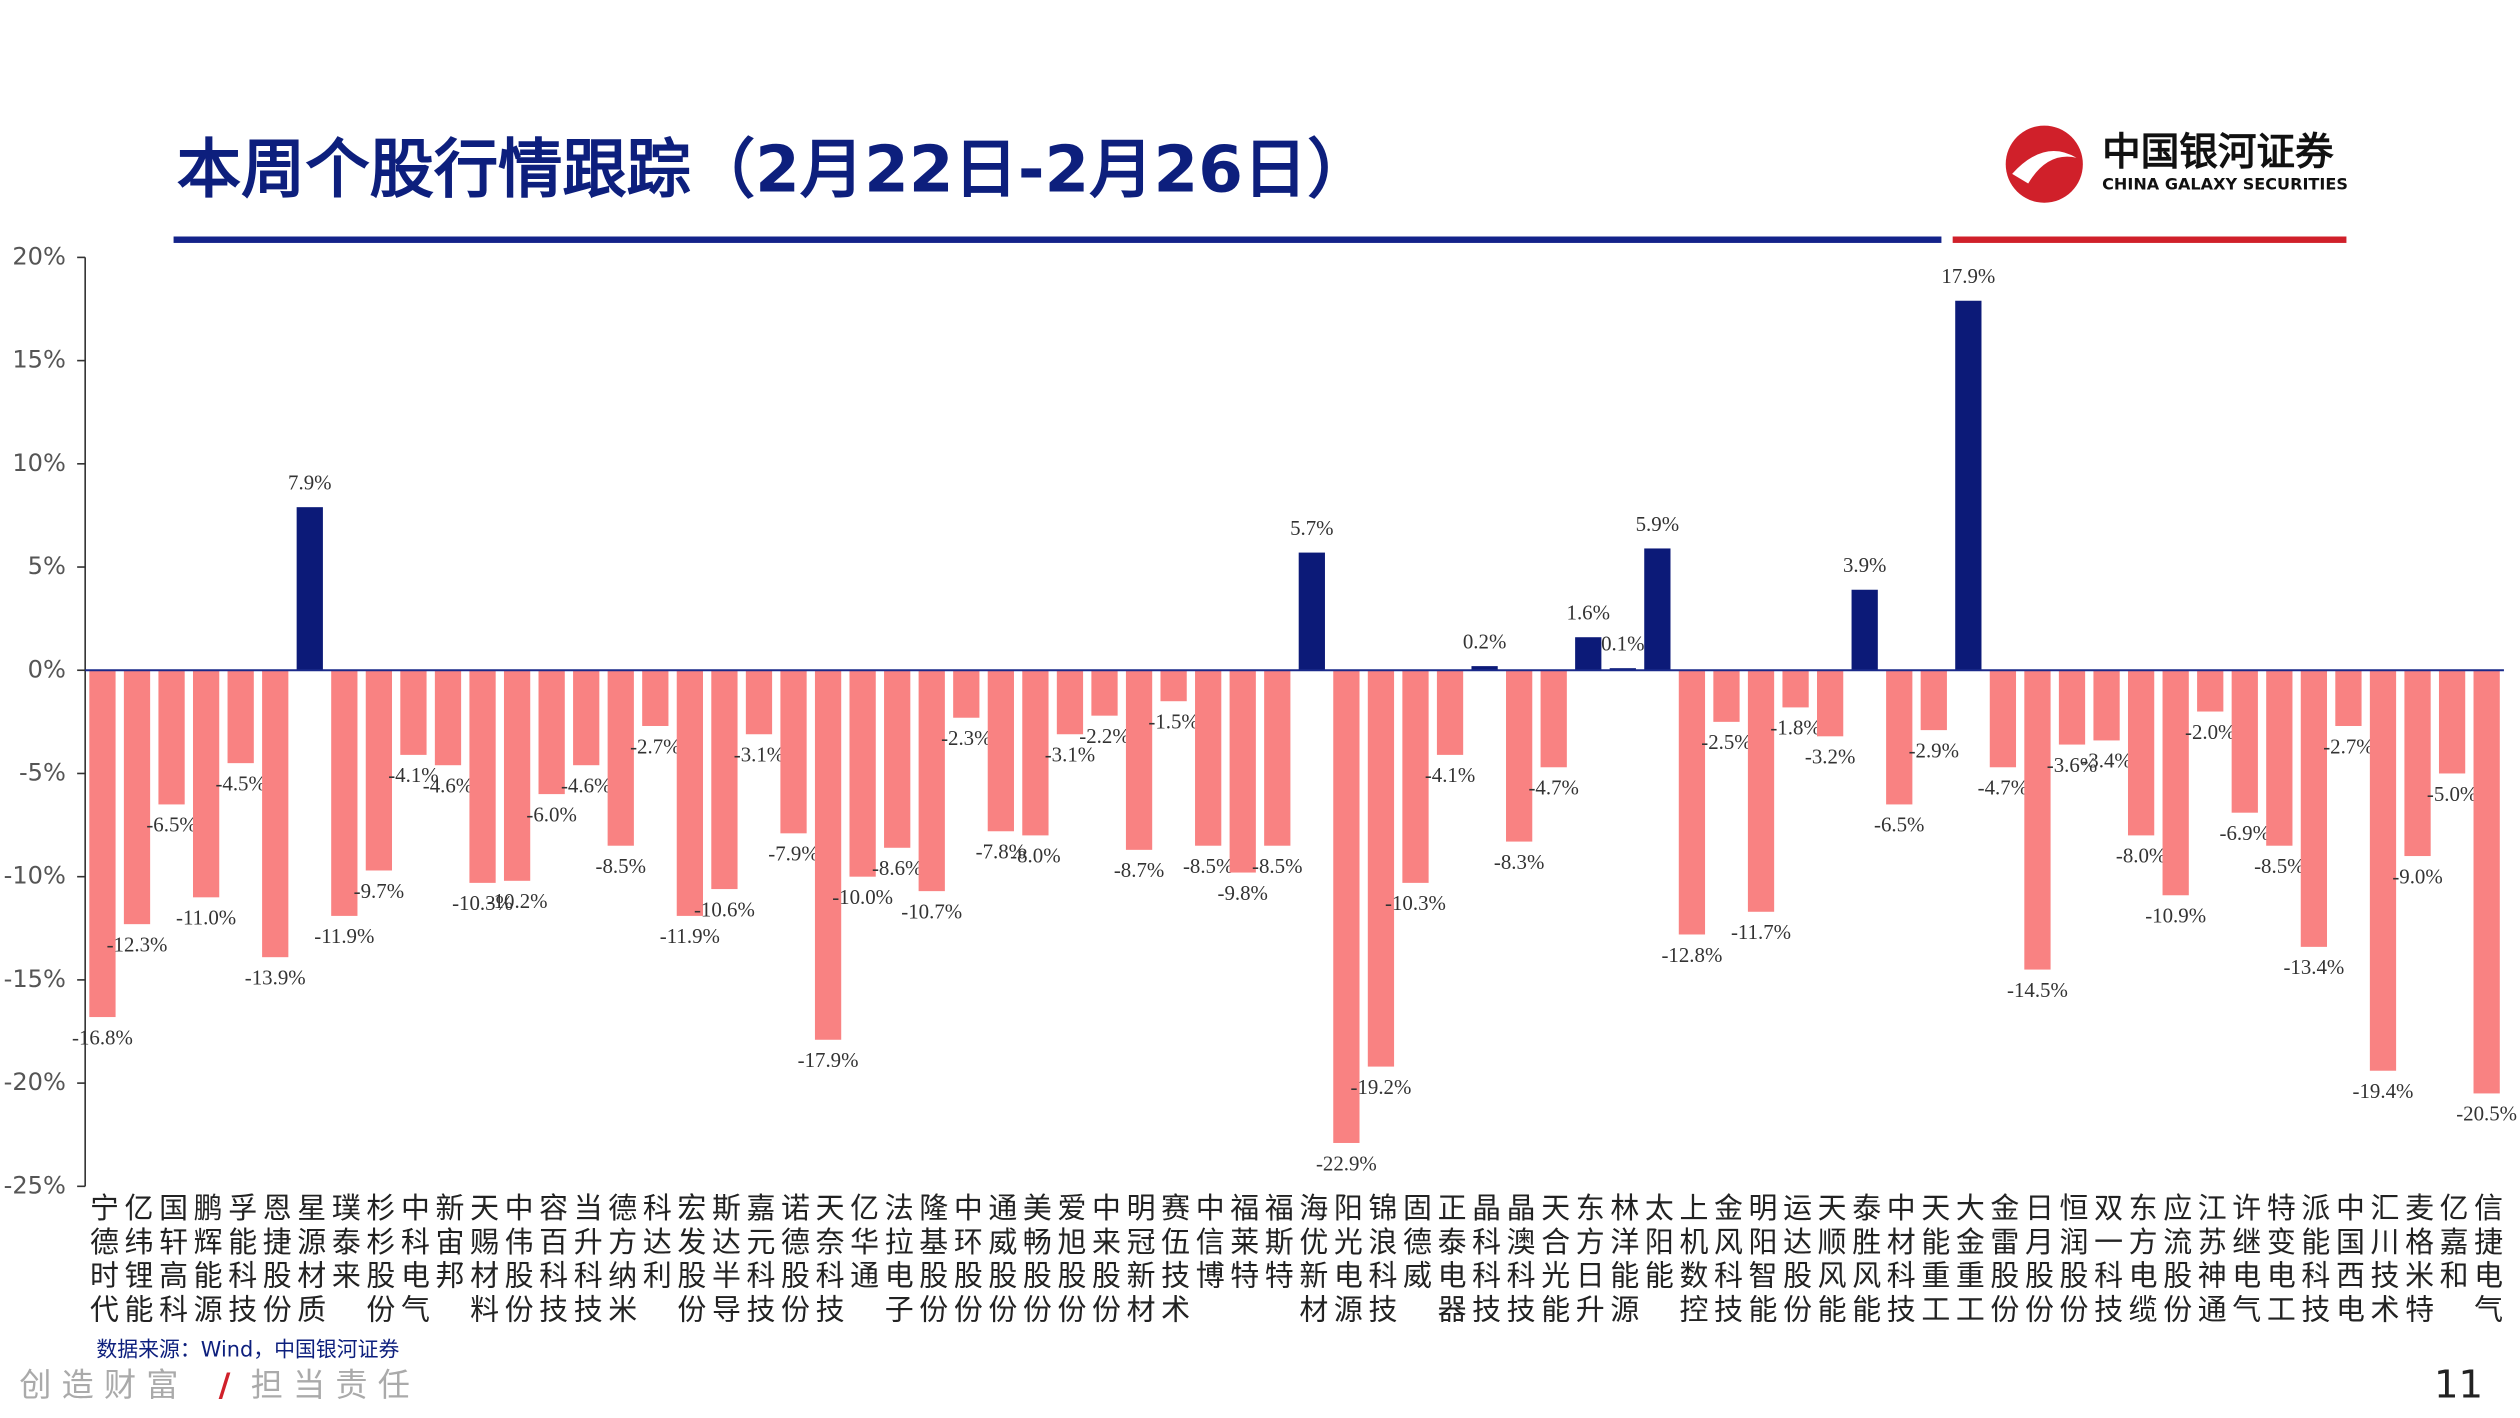  I want to click on value-label: -2.3%, so click(966, 738).